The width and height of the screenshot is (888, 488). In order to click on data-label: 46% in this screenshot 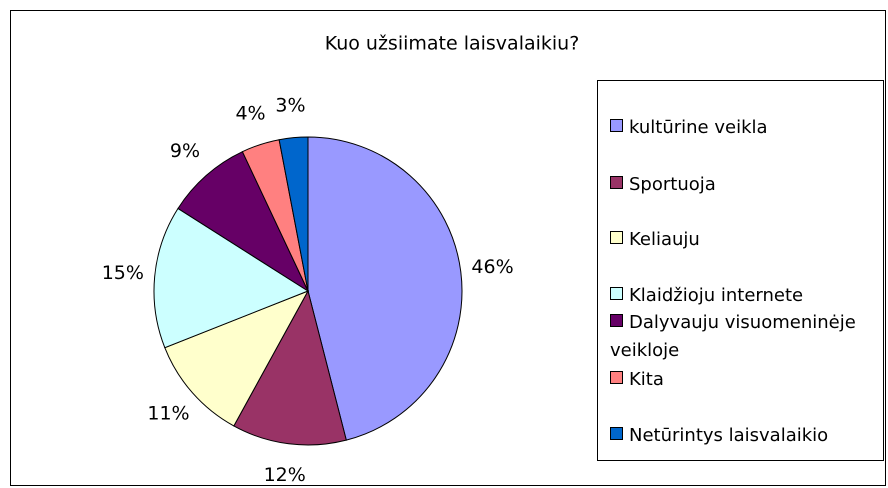, I will do `click(492, 267)`.